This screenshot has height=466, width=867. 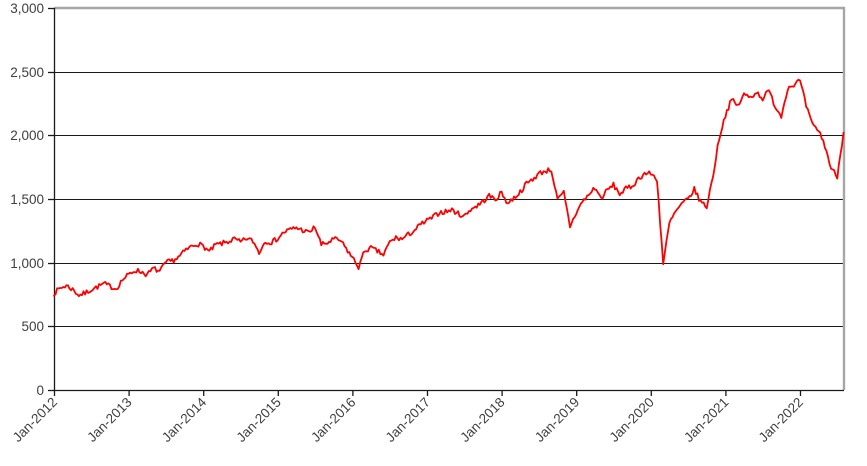 I want to click on y-tick-label: 0, so click(x=40, y=390).